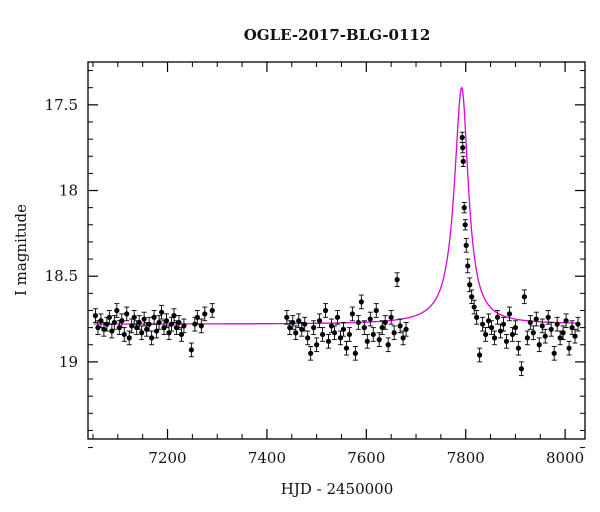 The width and height of the screenshot is (600, 512). Describe the element at coordinates (267, 458) in the screenshot. I see `x-tick-label: 7400` at that location.